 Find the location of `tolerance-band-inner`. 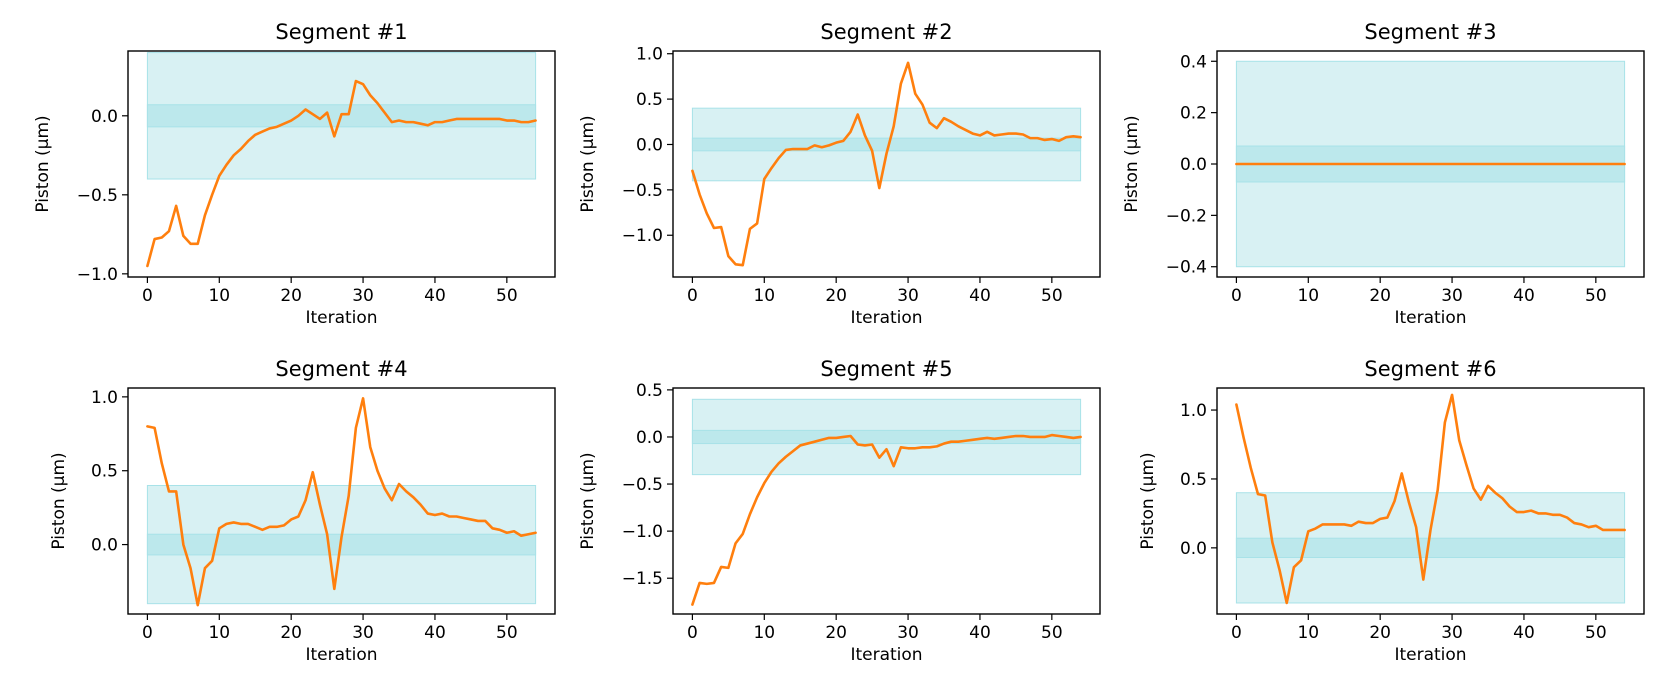

tolerance-band-inner is located at coordinates (1430, 548).